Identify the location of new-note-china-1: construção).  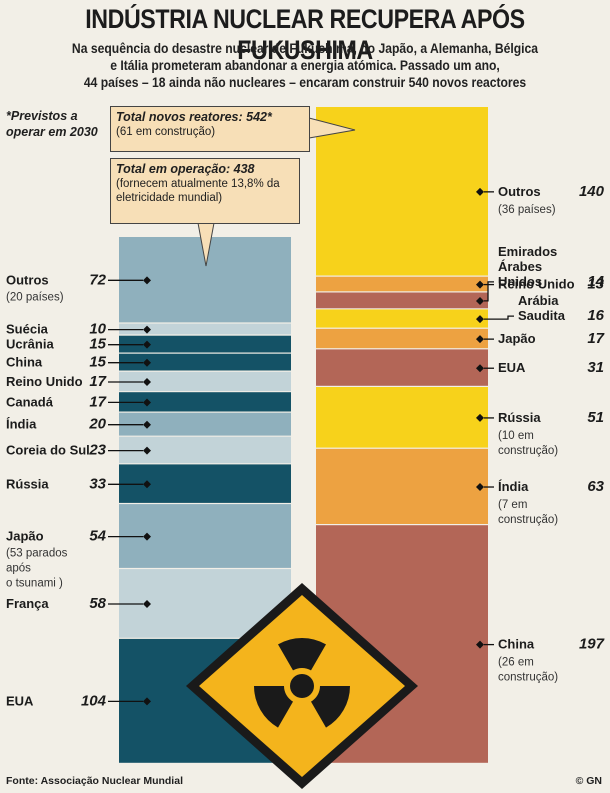
(528, 678).